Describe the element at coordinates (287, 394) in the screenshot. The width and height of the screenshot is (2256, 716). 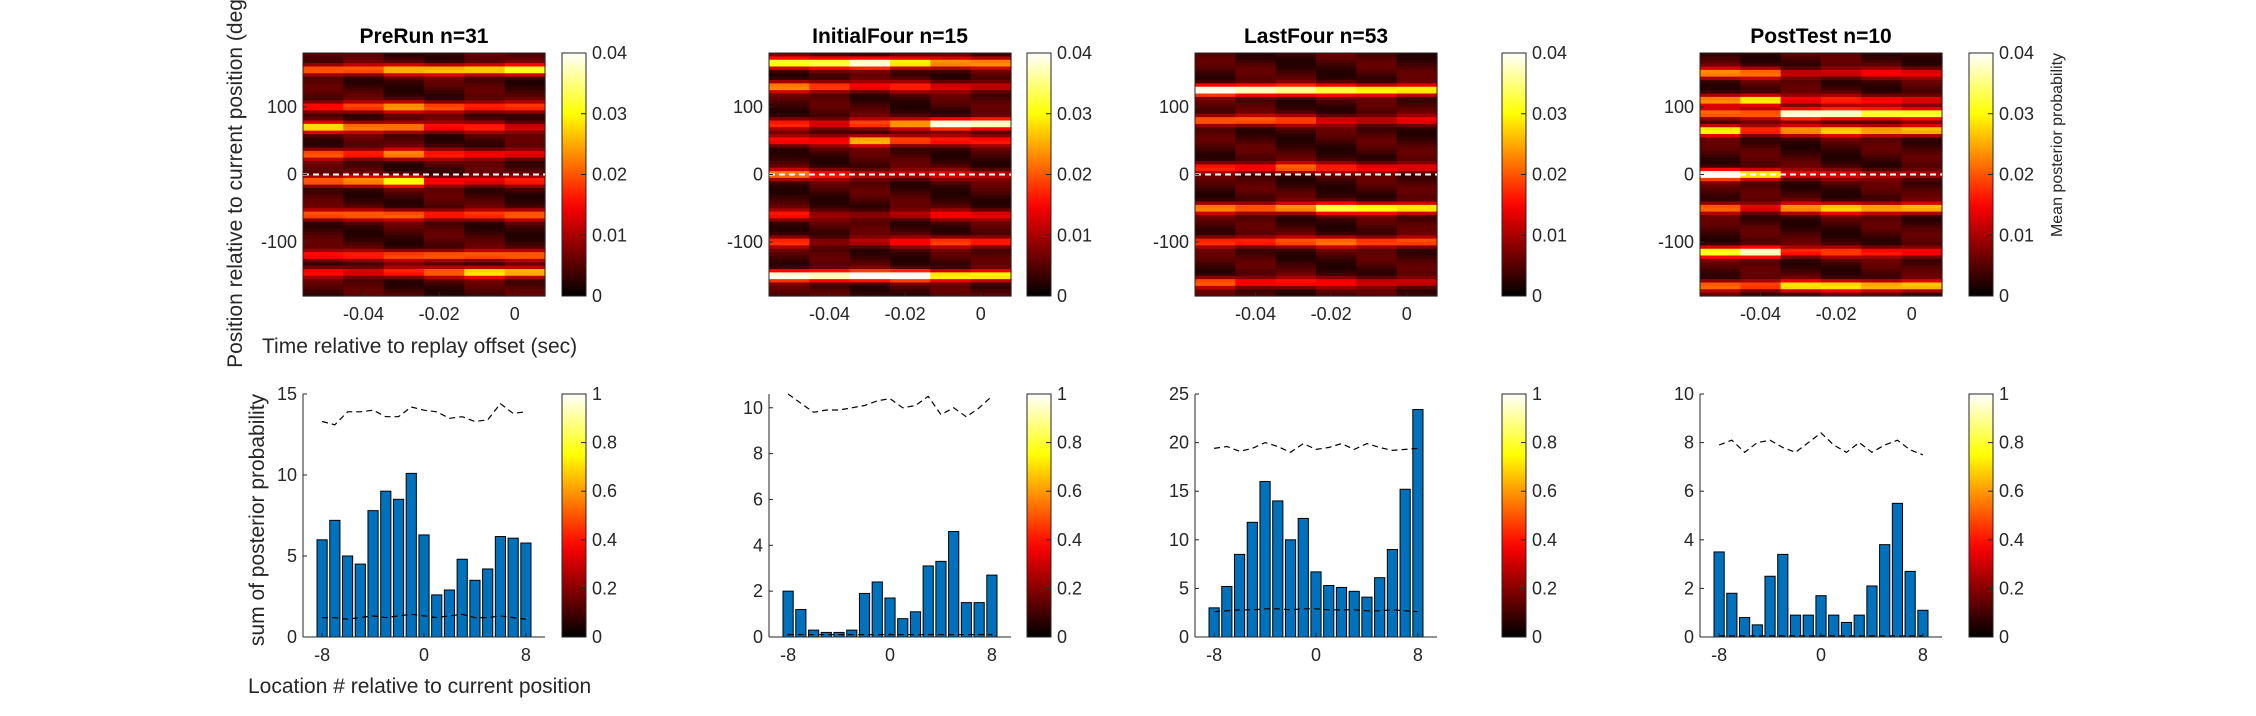
I see `bar-chart-1-y-tick-label: 15` at that location.